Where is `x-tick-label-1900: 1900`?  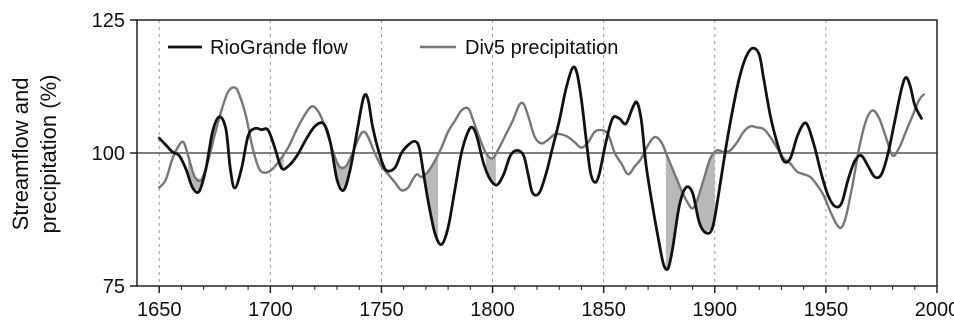
x-tick-label-1900: 1900 is located at coordinates (715, 310).